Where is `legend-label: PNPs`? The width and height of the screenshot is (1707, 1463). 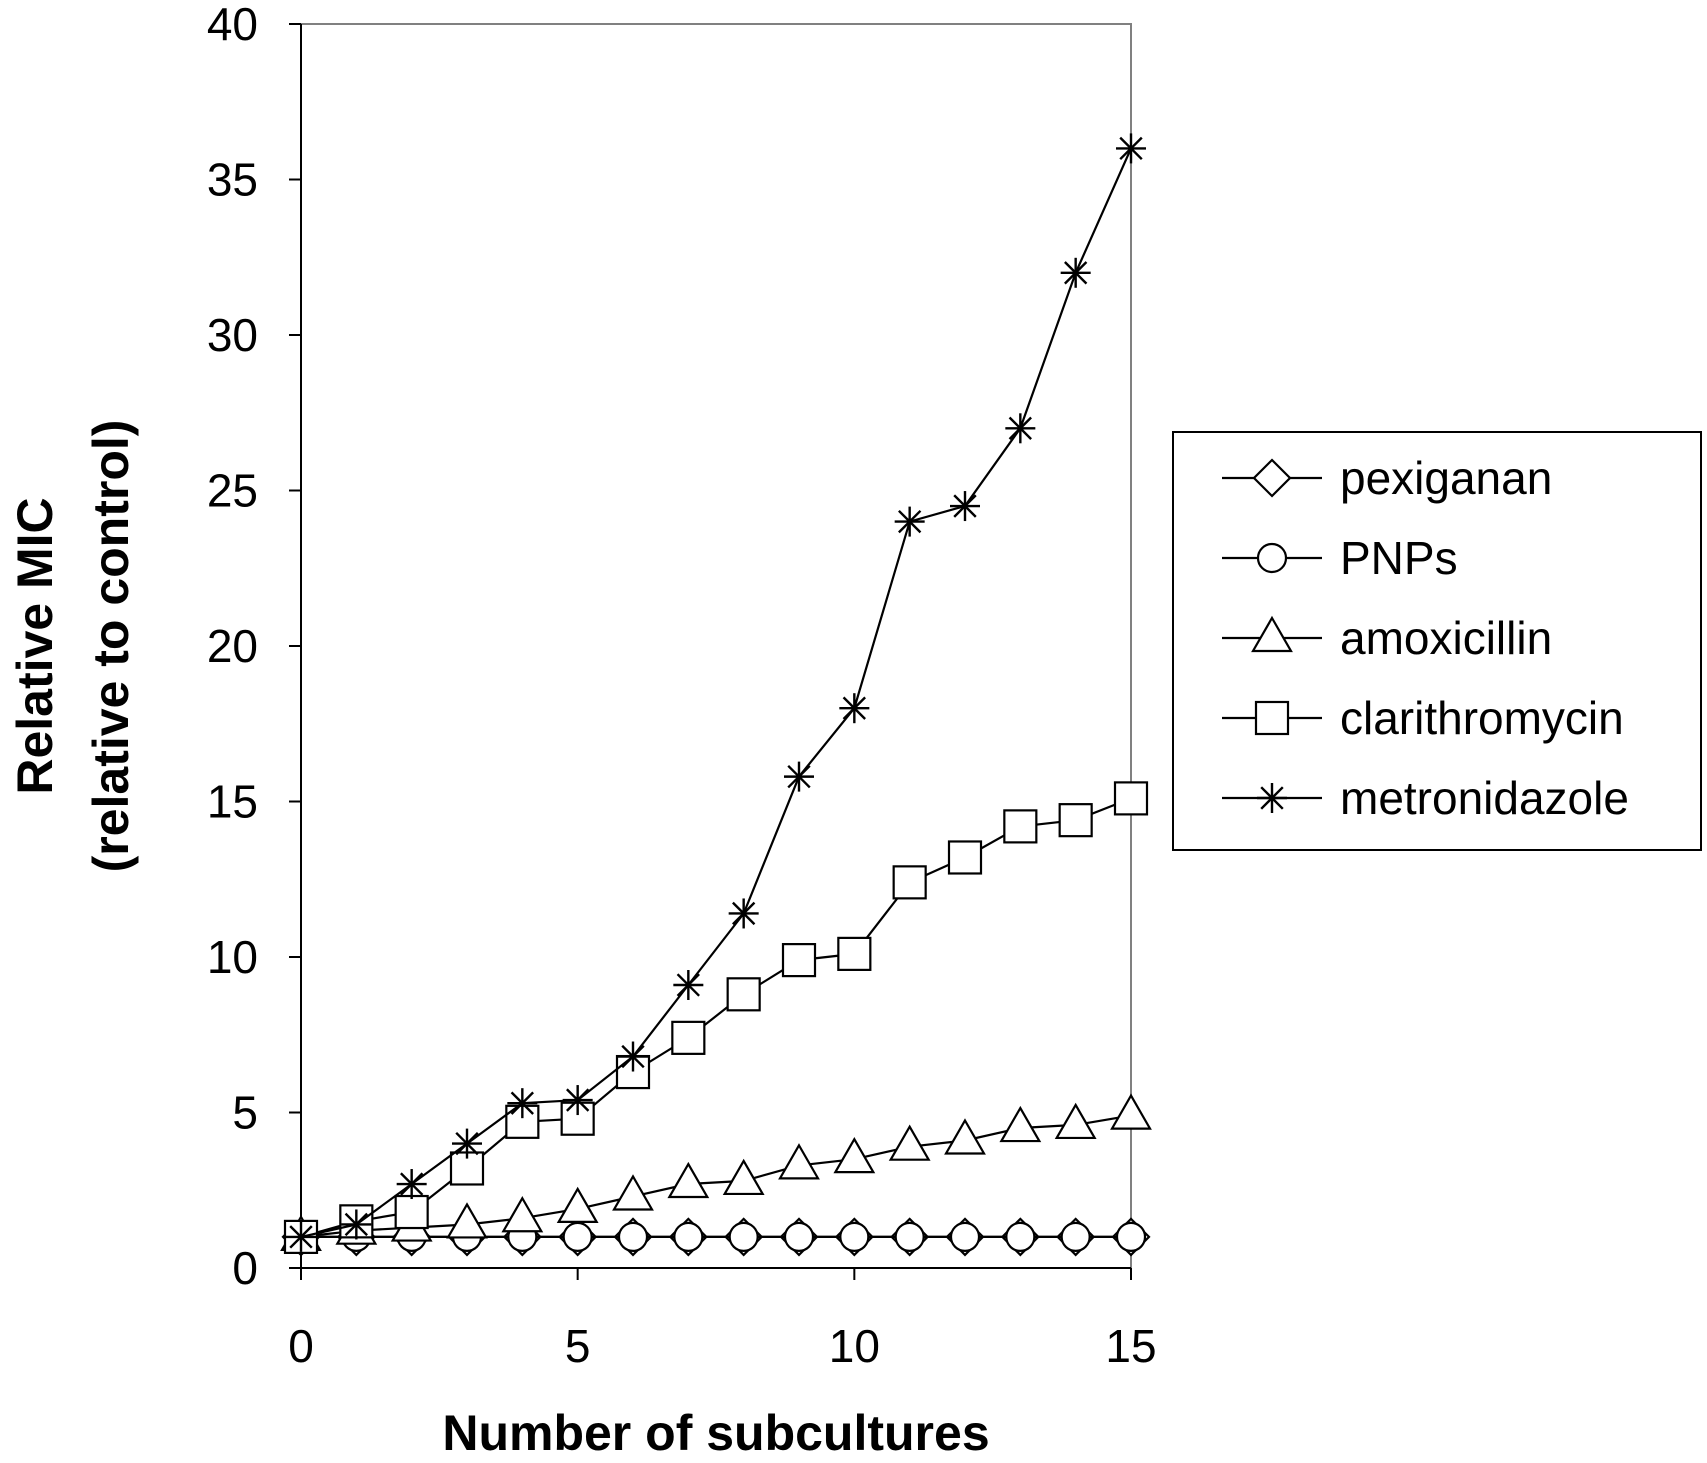
legend-label: PNPs is located at coordinates (1399, 558).